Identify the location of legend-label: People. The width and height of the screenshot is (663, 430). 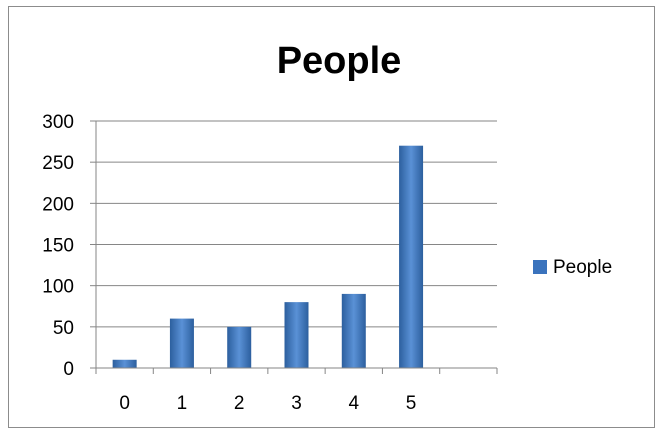
(582, 267).